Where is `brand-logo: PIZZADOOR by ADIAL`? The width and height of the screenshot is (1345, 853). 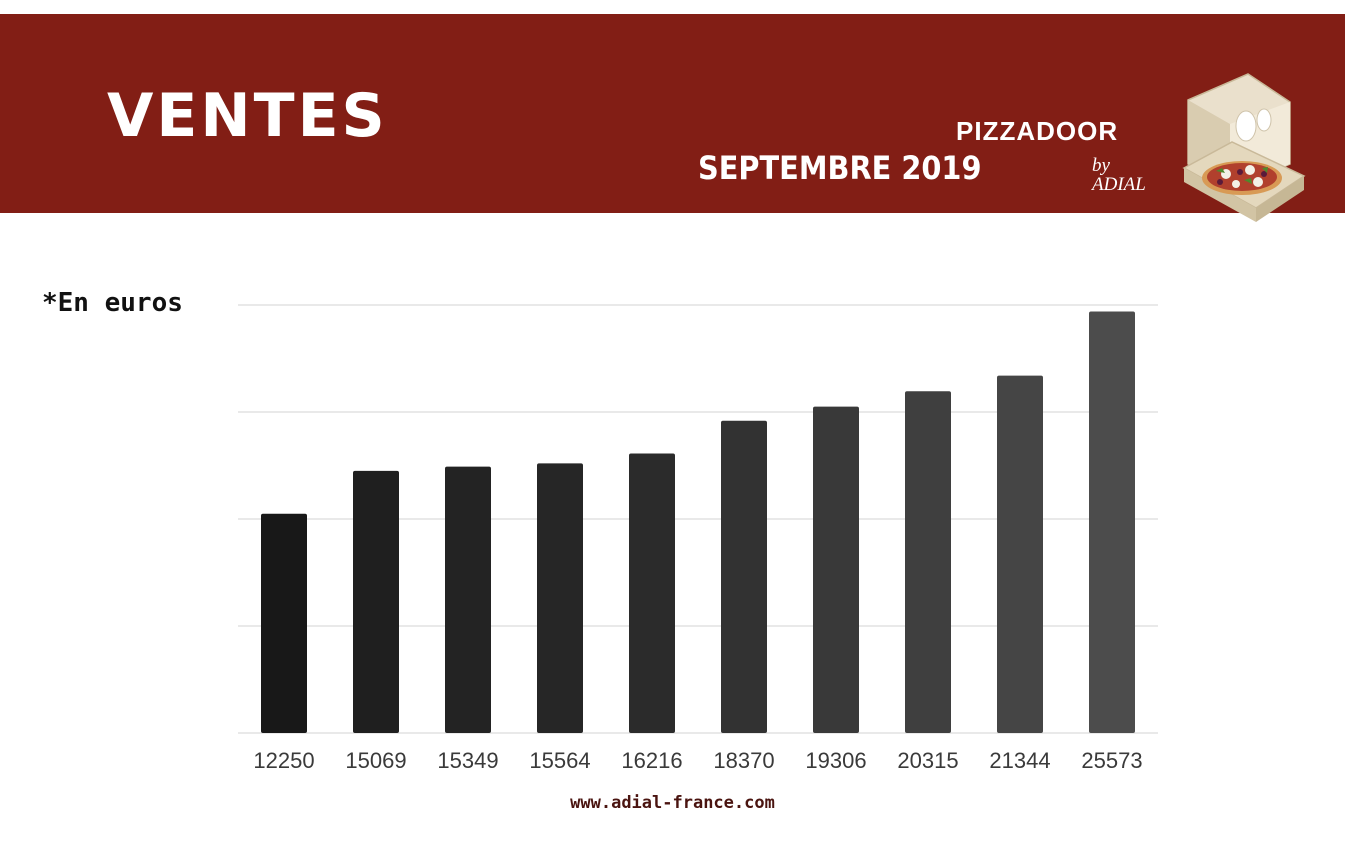
brand-logo: PIZZADOOR by ADIAL is located at coordinates (1061, 155).